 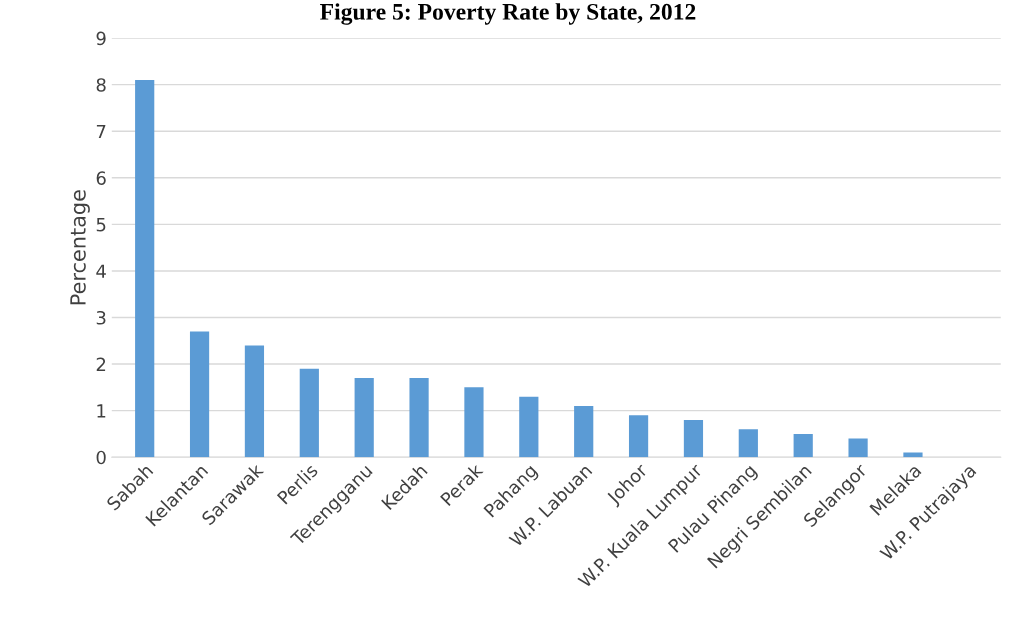 What do you see at coordinates (101, 457) in the screenshot?
I see `y-tick-label: 0` at bounding box center [101, 457].